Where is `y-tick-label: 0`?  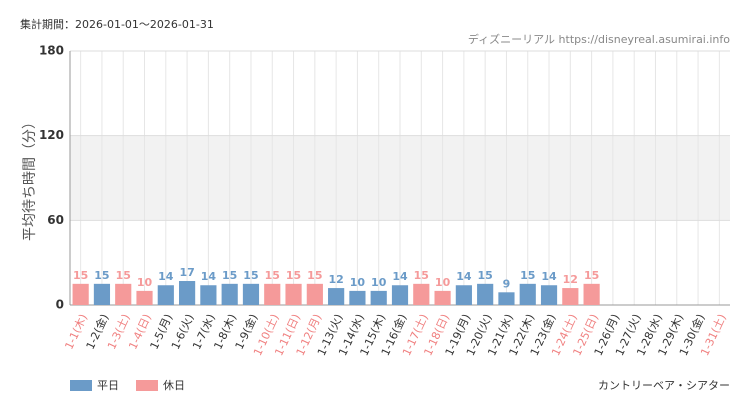 y-tick-label: 0 is located at coordinates (60, 305).